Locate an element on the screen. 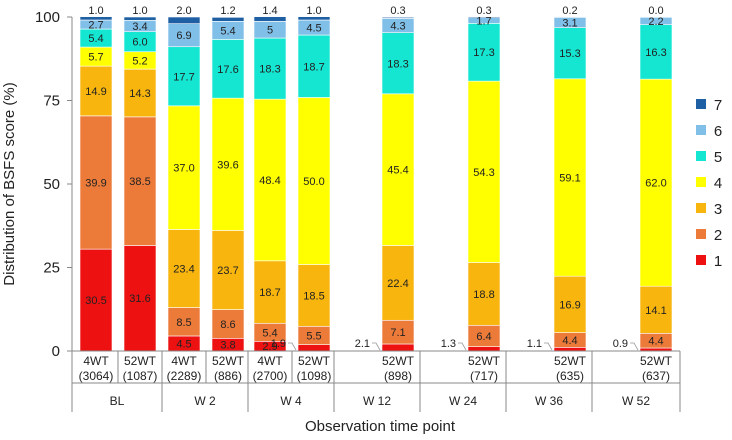 This screenshot has height=440, width=732. y-tick-label: 100 is located at coordinates (47, 17).